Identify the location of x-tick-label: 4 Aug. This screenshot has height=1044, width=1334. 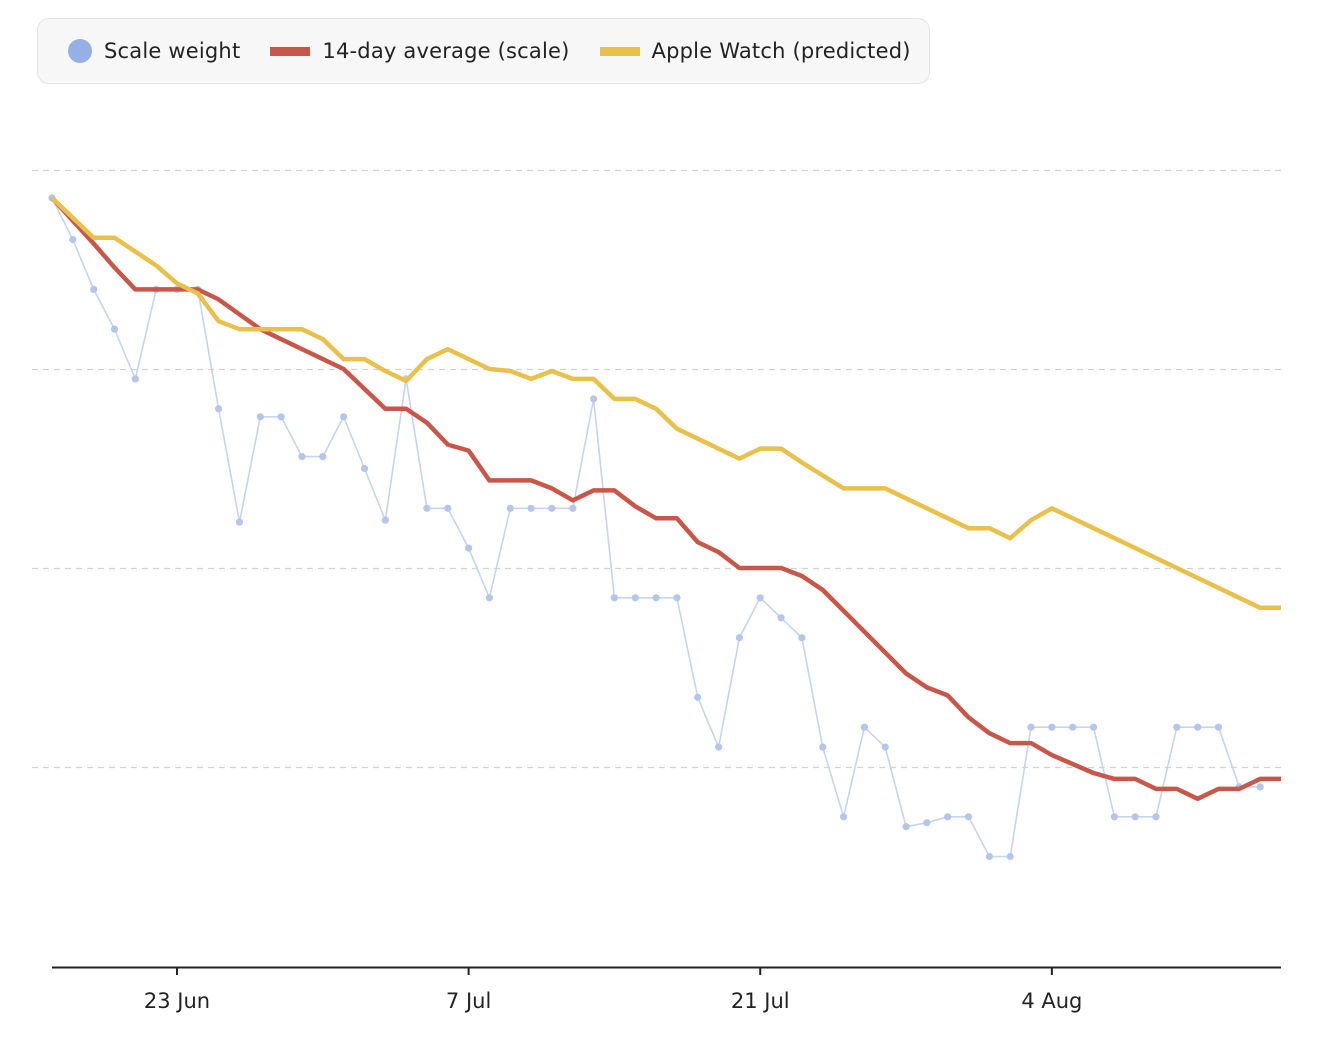
(1051, 1001).